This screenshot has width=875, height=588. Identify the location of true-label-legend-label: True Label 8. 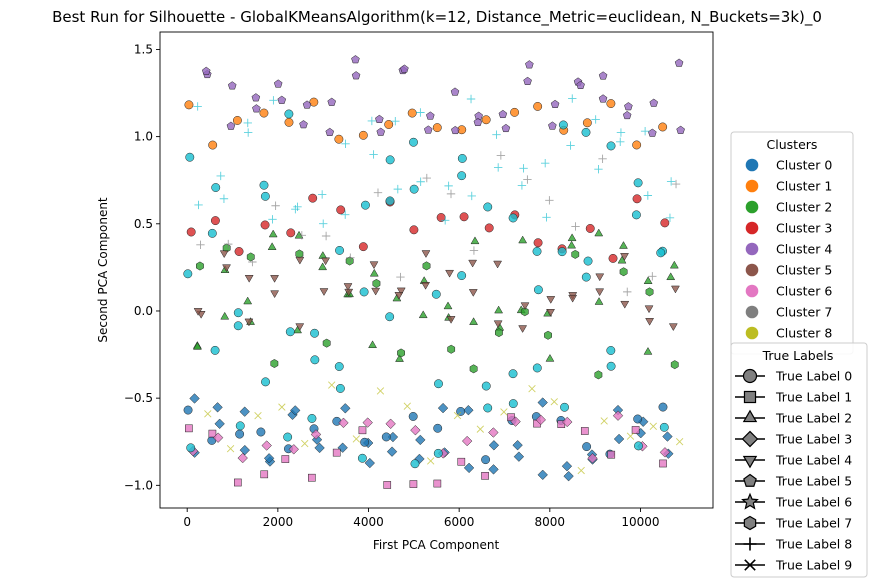
(813, 544).